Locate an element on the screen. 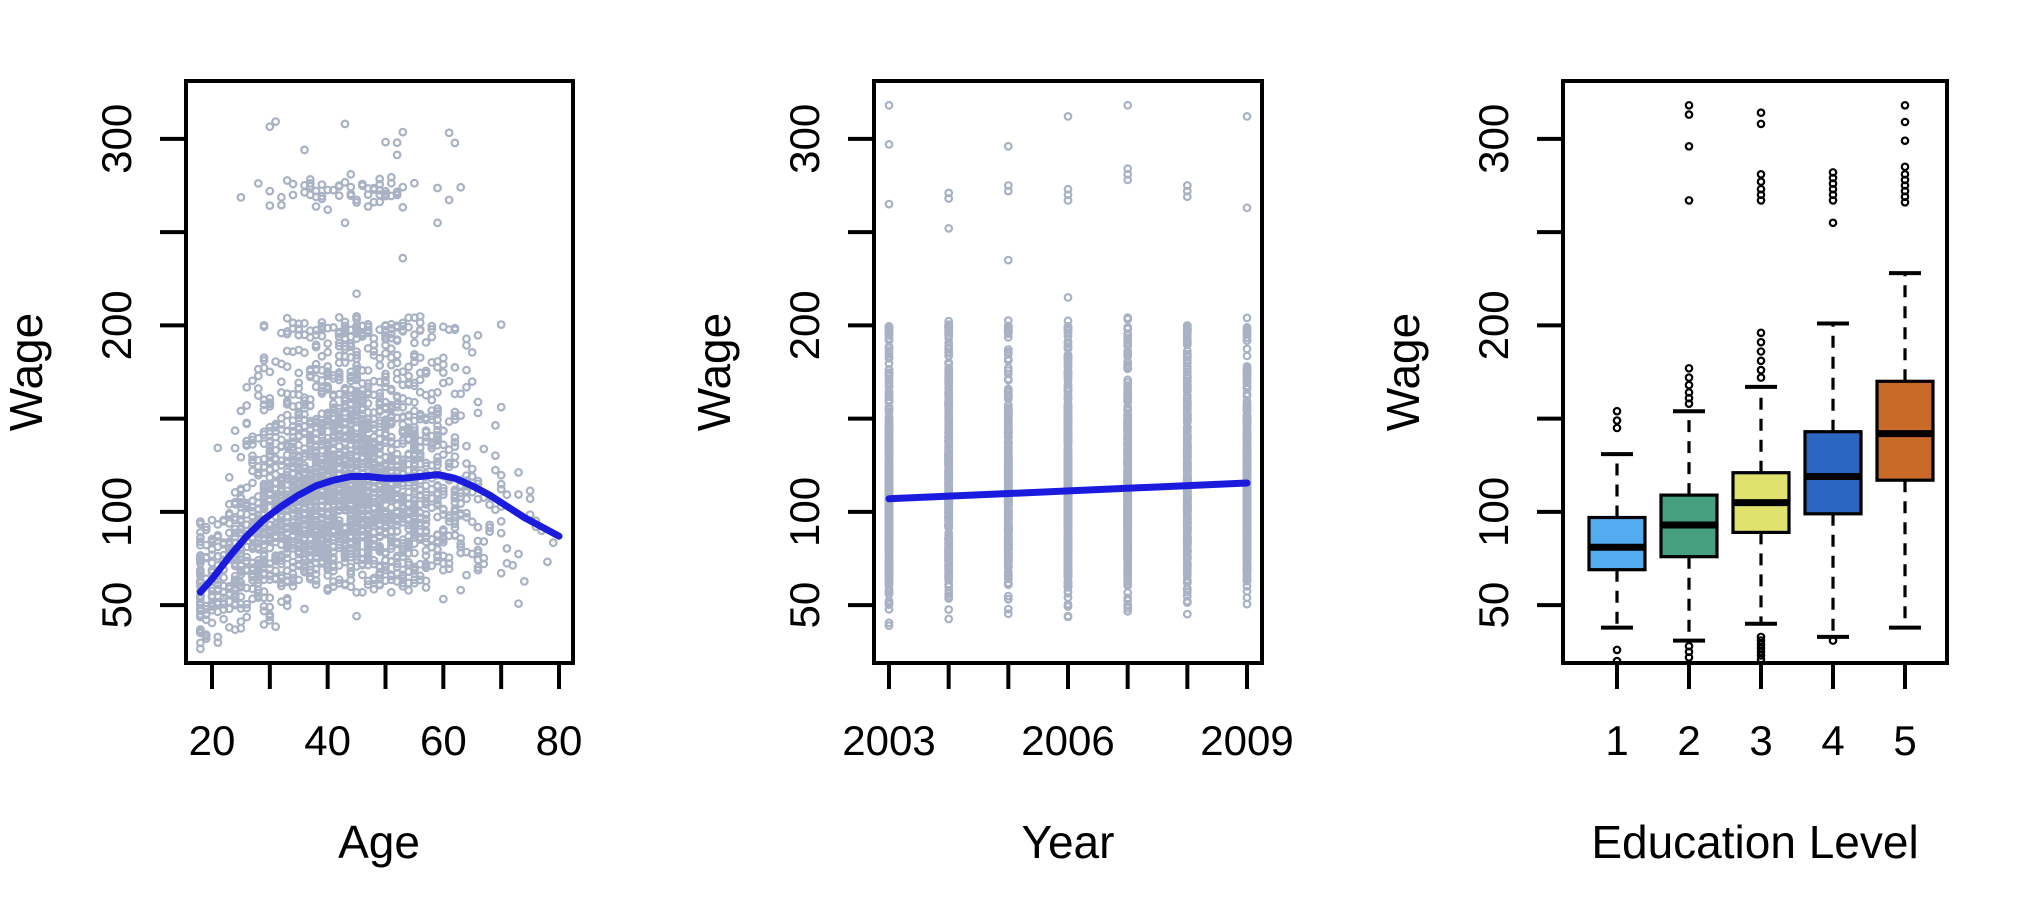  panel3-x-tick-label: 1 is located at coordinates (1616, 740).